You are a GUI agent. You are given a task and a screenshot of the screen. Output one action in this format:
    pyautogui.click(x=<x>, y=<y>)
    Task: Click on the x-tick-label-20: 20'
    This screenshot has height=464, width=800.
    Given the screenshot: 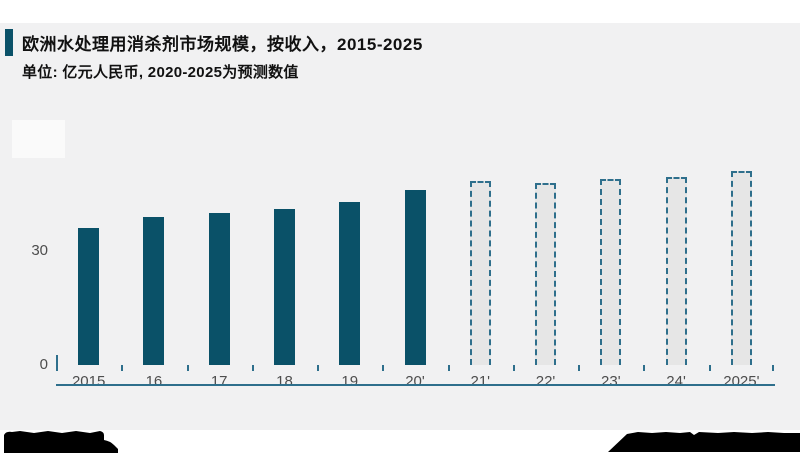 What is the action you would take?
    pyautogui.click(x=415, y=381)
    